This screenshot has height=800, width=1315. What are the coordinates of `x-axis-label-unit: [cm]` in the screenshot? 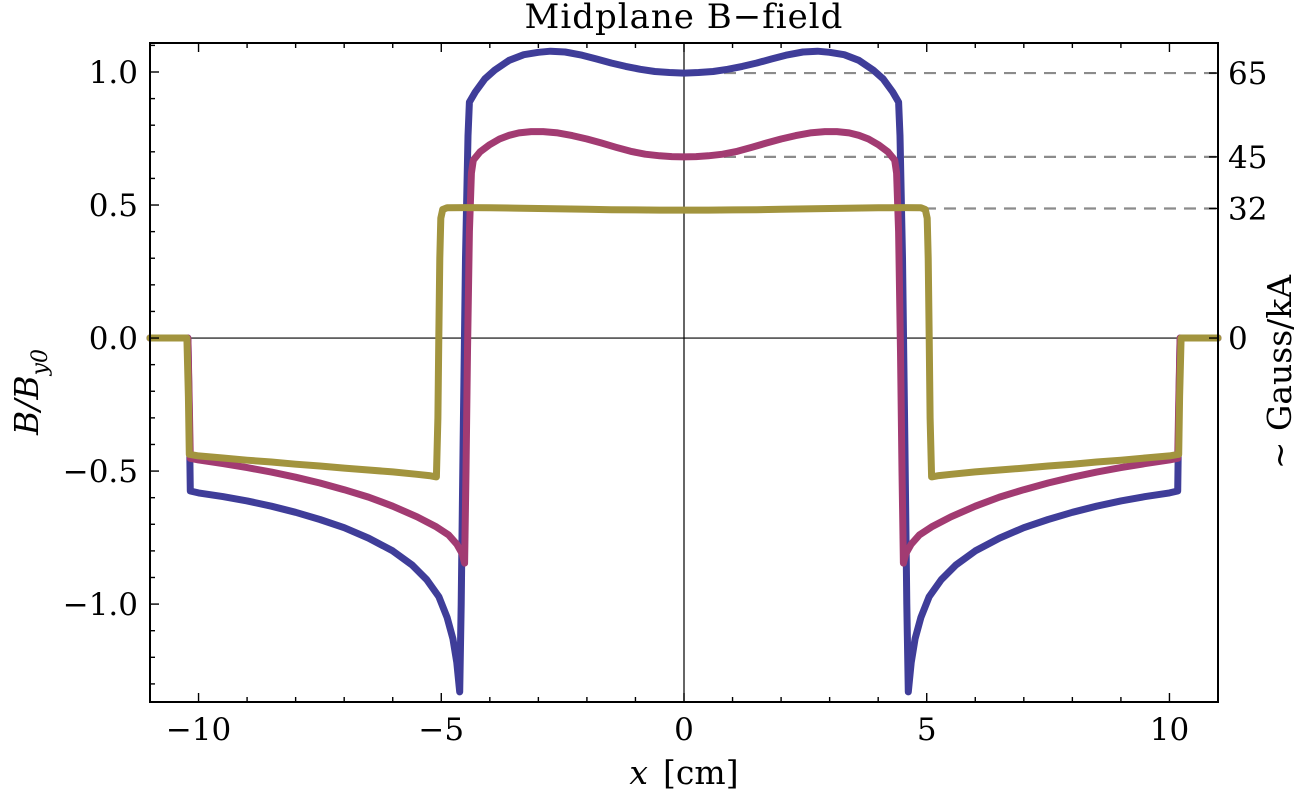 It's located at (701, 772).